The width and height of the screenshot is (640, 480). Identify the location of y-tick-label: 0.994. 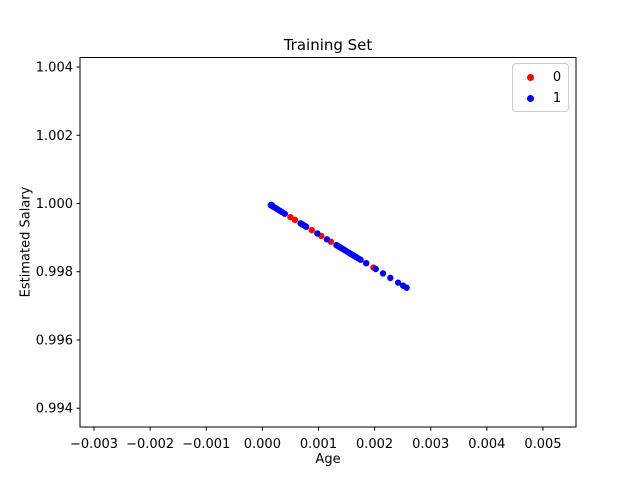
(54, 409).